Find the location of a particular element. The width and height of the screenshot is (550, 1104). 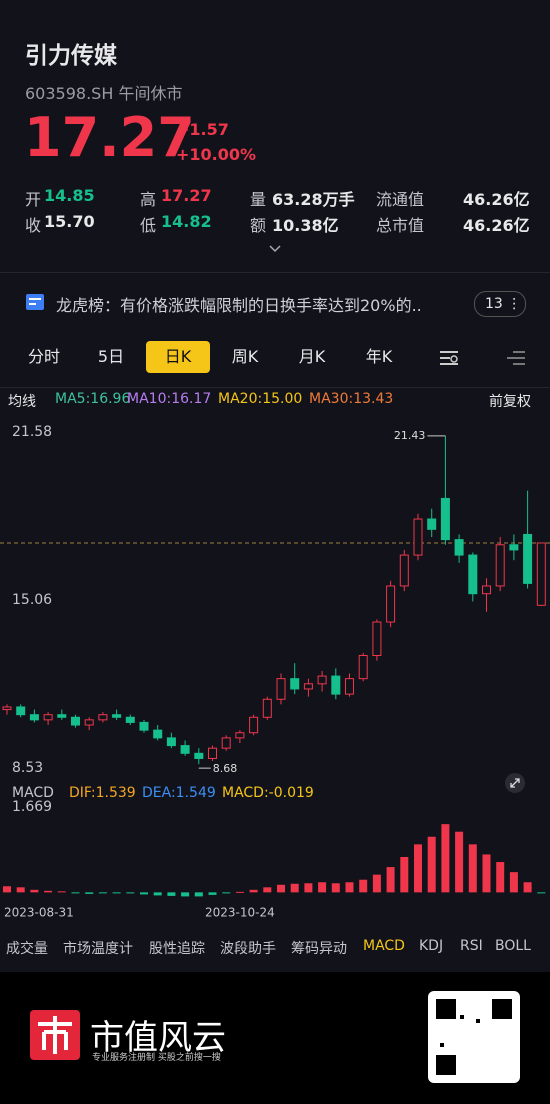

indicator-tab: 市场温度计 is located at coordinates (98, 949).